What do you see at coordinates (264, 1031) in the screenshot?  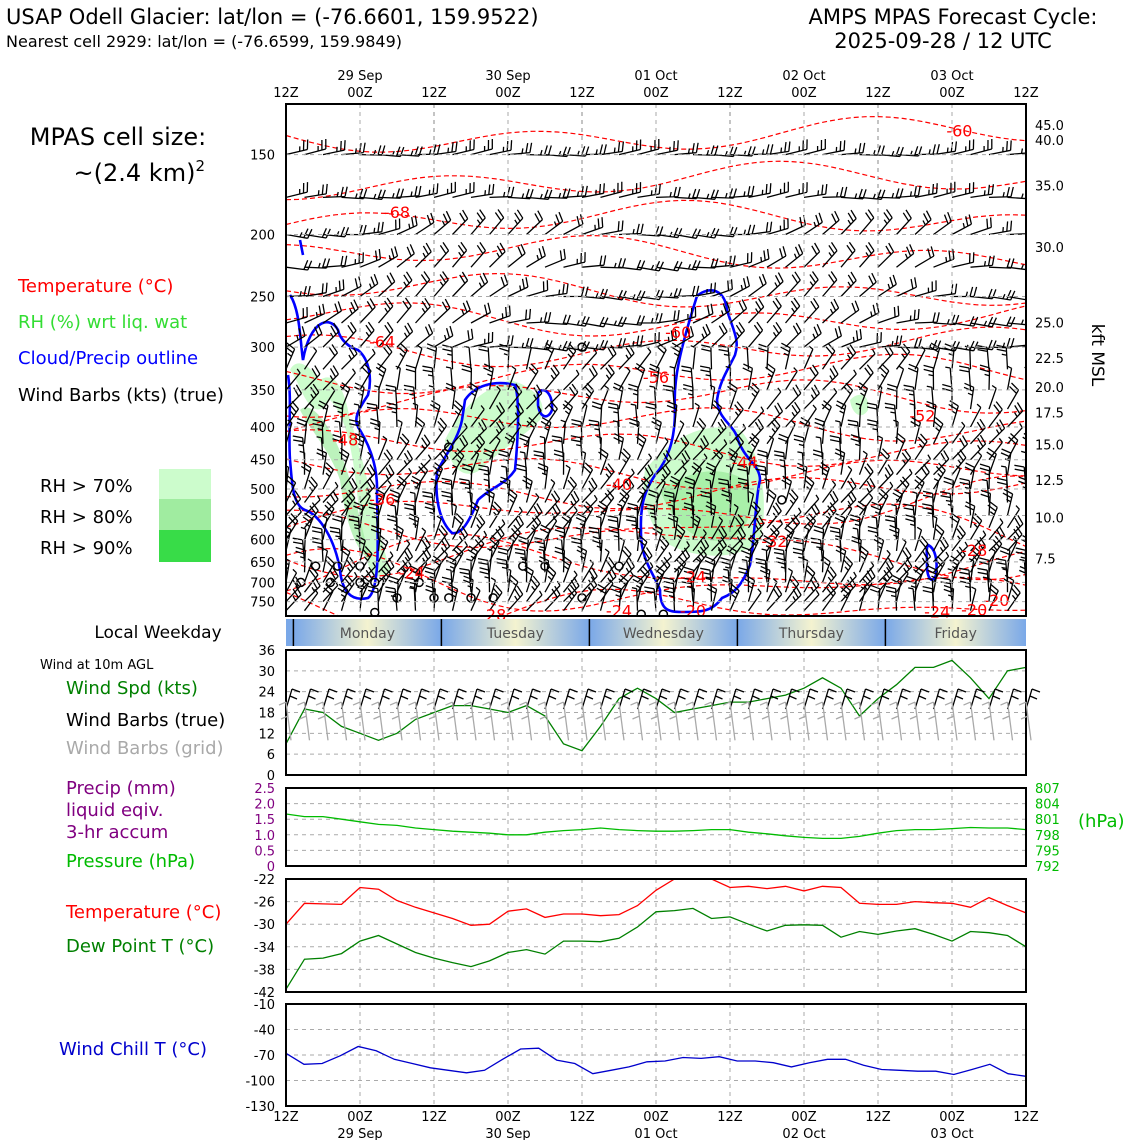 I see `panel-left-tick: -40` at bounding box center [264, 1031].